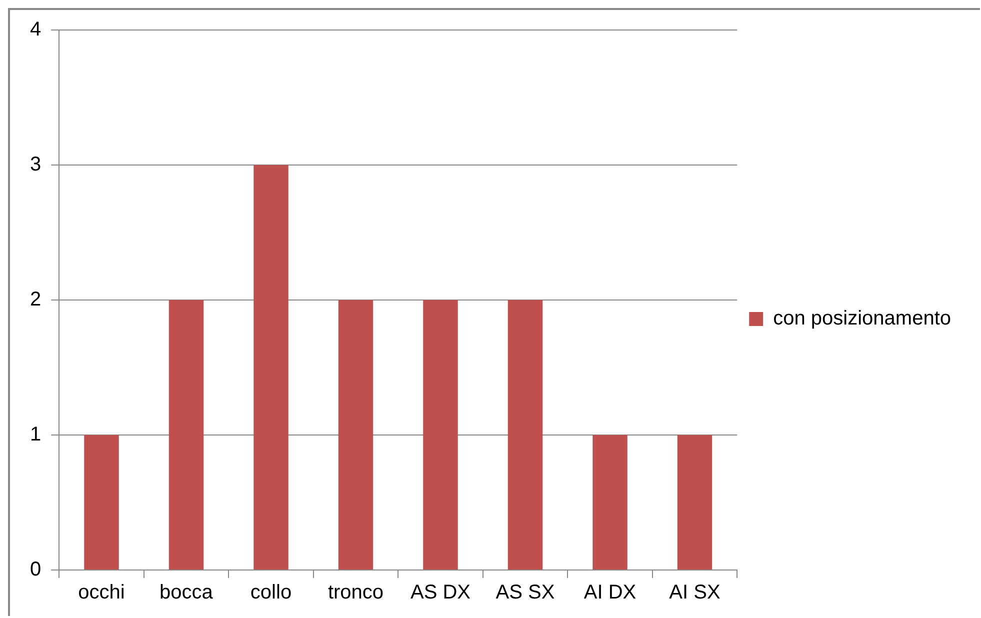 The width and height of the screenshot is (981, 618). What do you see at coordinates (694, 593) in the screenshot?
I see `x-tick-label: AI SX` at bounding box center [694, 593].